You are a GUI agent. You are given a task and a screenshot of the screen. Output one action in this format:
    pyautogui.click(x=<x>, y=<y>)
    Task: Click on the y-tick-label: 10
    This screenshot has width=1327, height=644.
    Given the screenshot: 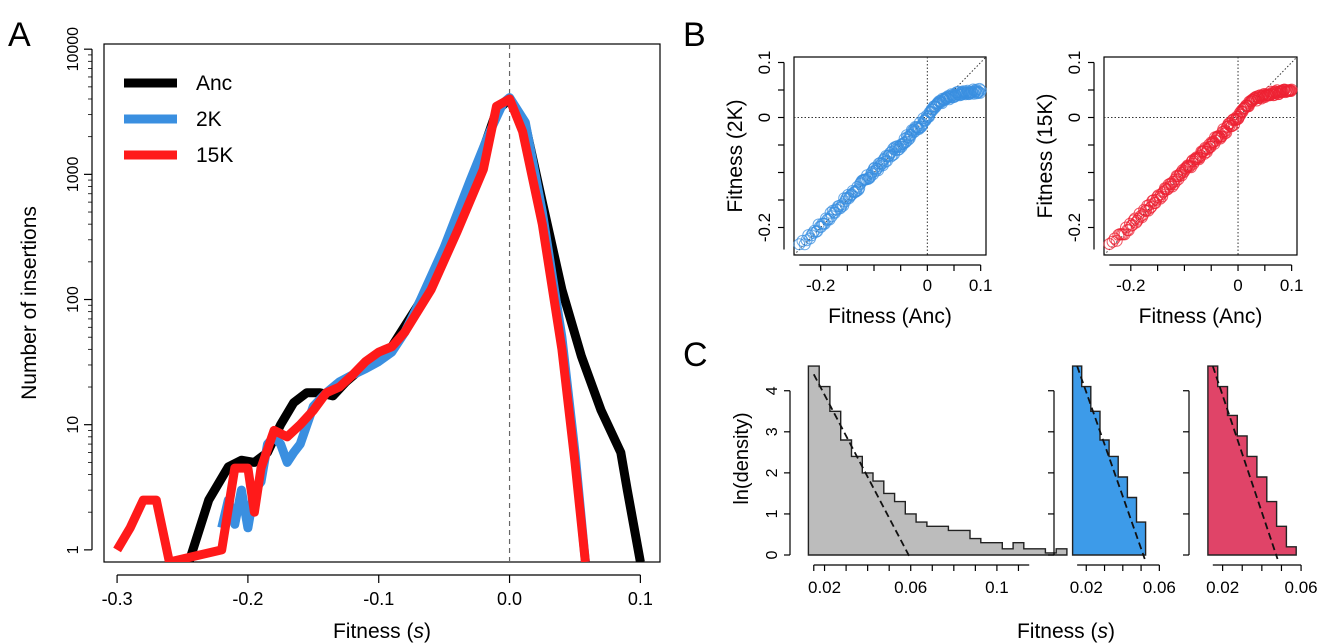 What is the action you would take?
    pyautogui.click(x=73, y=425)
    